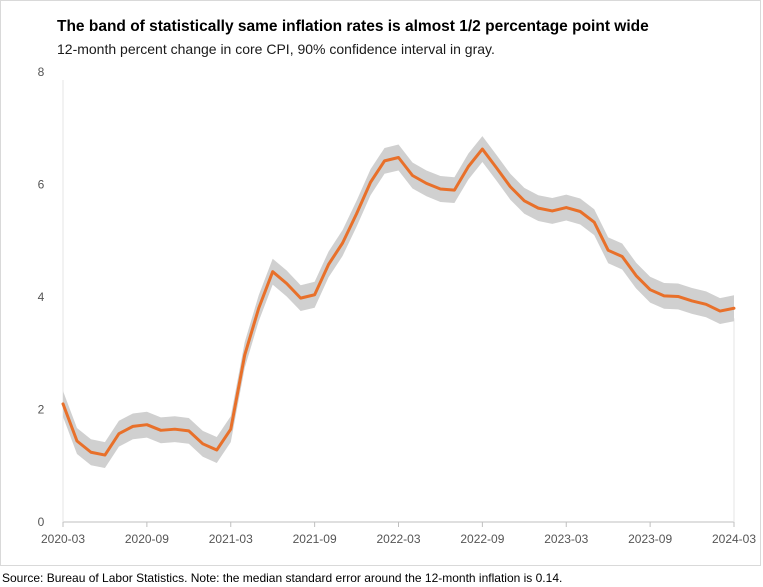 The width and height of the screenshot is (763, 587). I want to click on y-tick-label: 0, so click(41, 522).